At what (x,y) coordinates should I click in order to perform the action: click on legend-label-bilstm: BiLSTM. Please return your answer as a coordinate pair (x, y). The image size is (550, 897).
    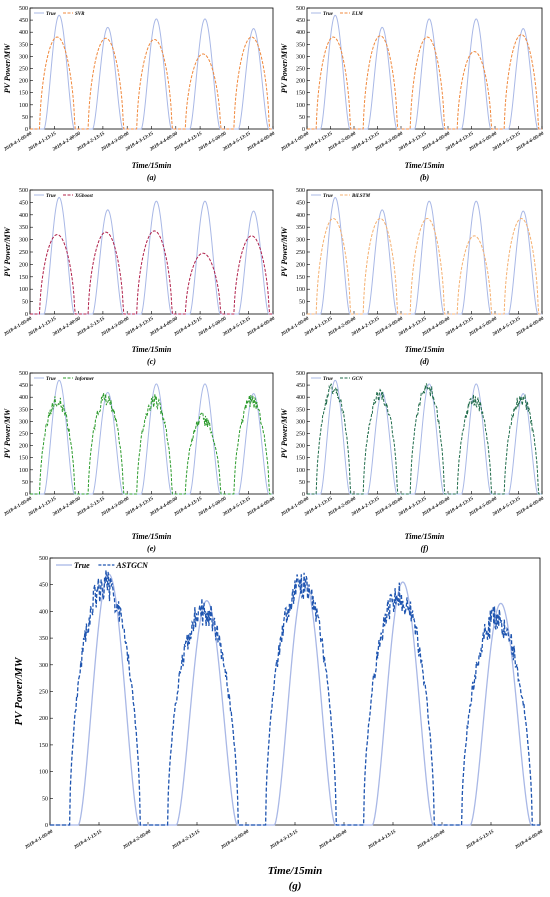
    Looking at the image, I should click on (361, 196).